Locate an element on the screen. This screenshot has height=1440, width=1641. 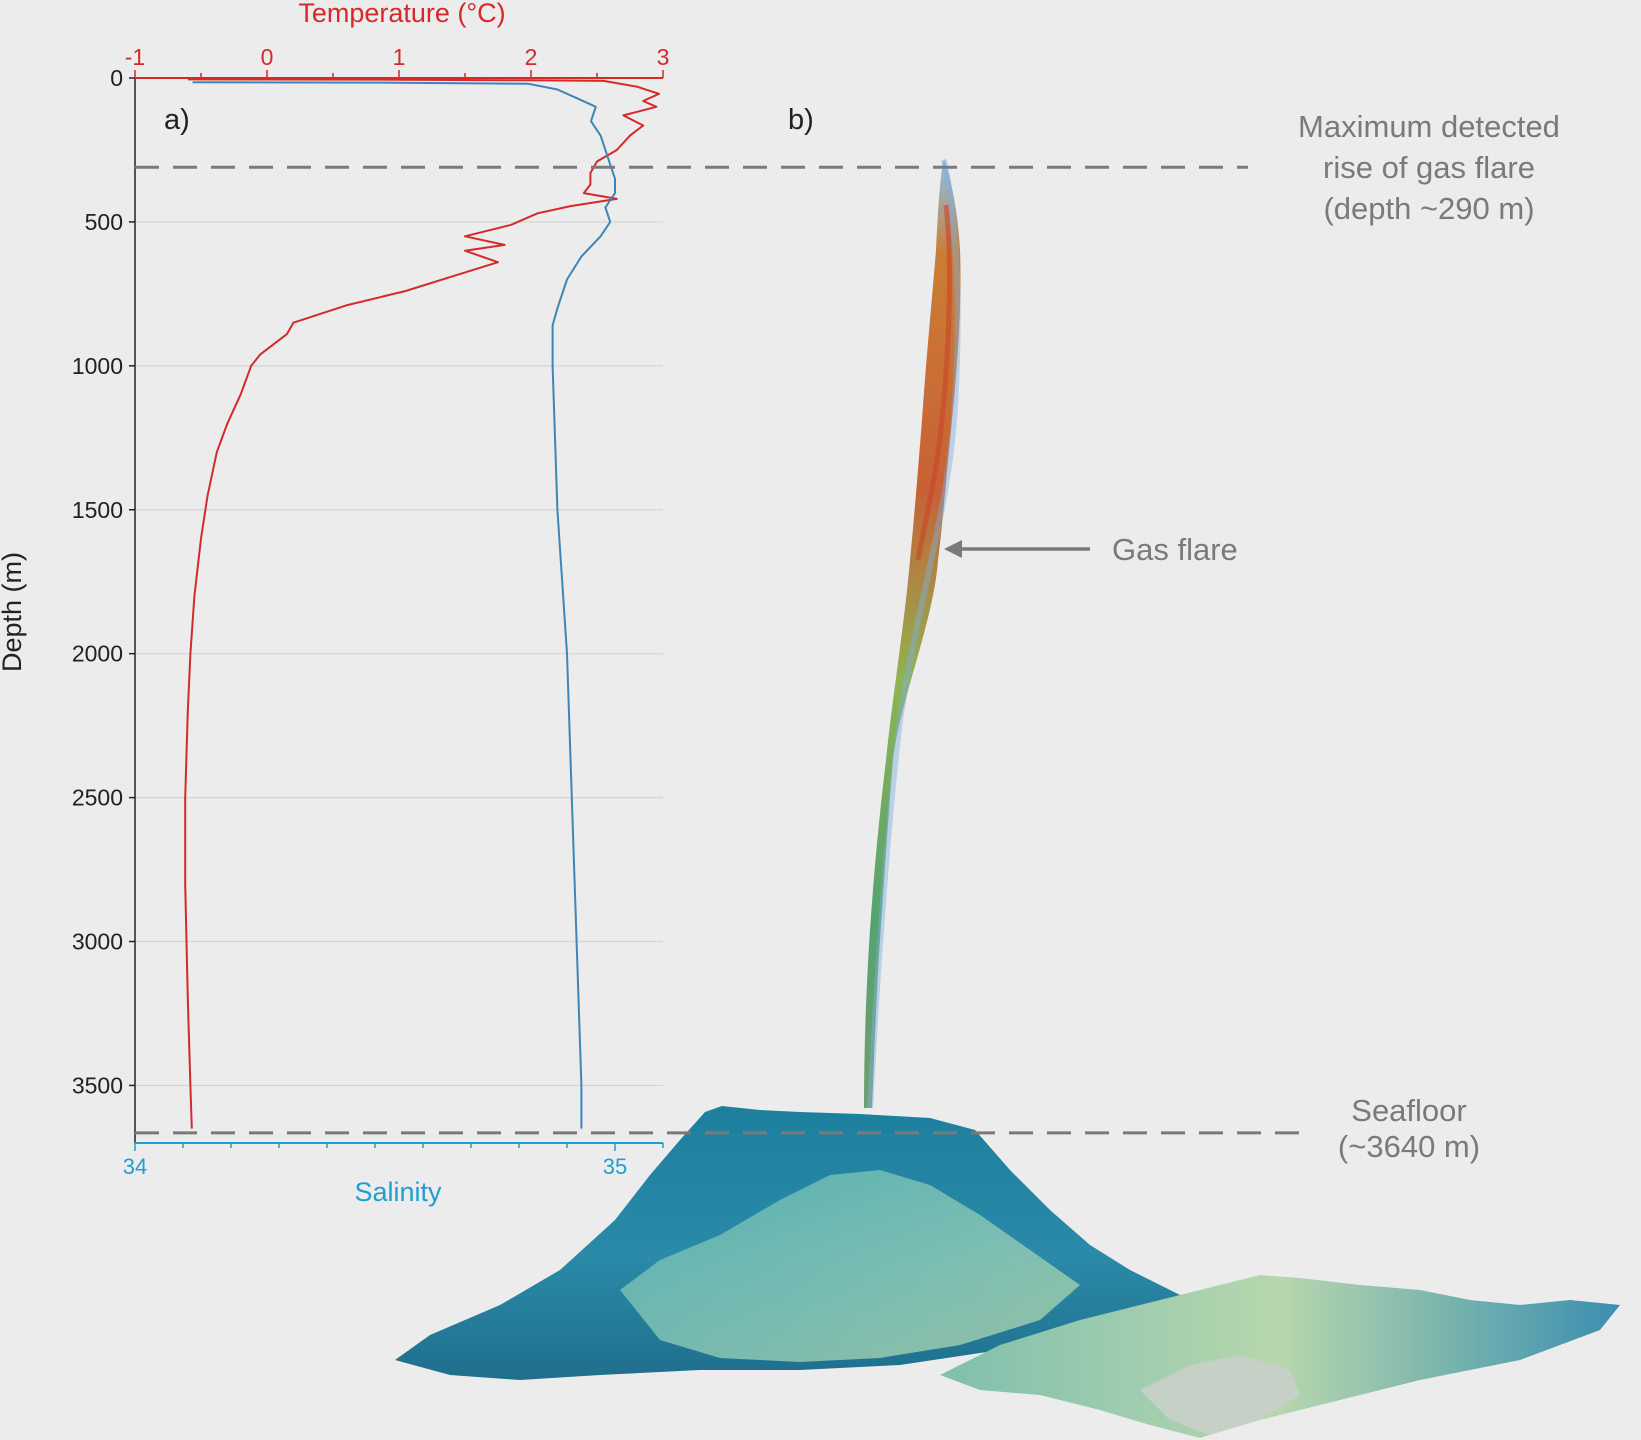
y-tick-label: 1500 is located at coordinates (97, 510).